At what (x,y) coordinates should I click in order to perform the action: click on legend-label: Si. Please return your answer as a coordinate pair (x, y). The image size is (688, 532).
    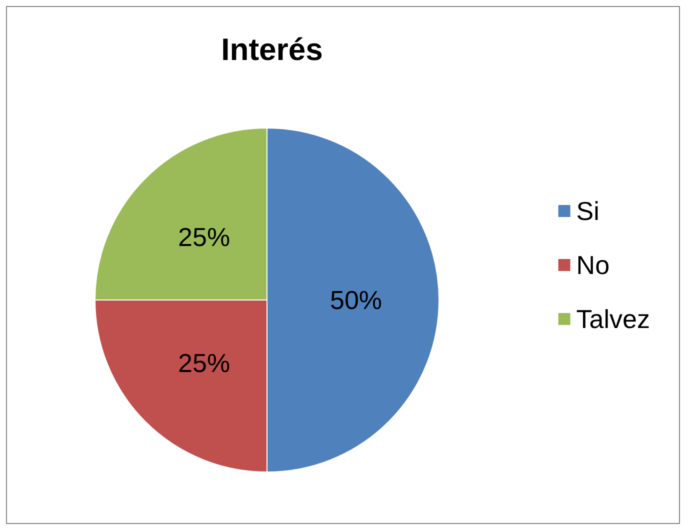
    Looking at the image, I should click on (588, 211).